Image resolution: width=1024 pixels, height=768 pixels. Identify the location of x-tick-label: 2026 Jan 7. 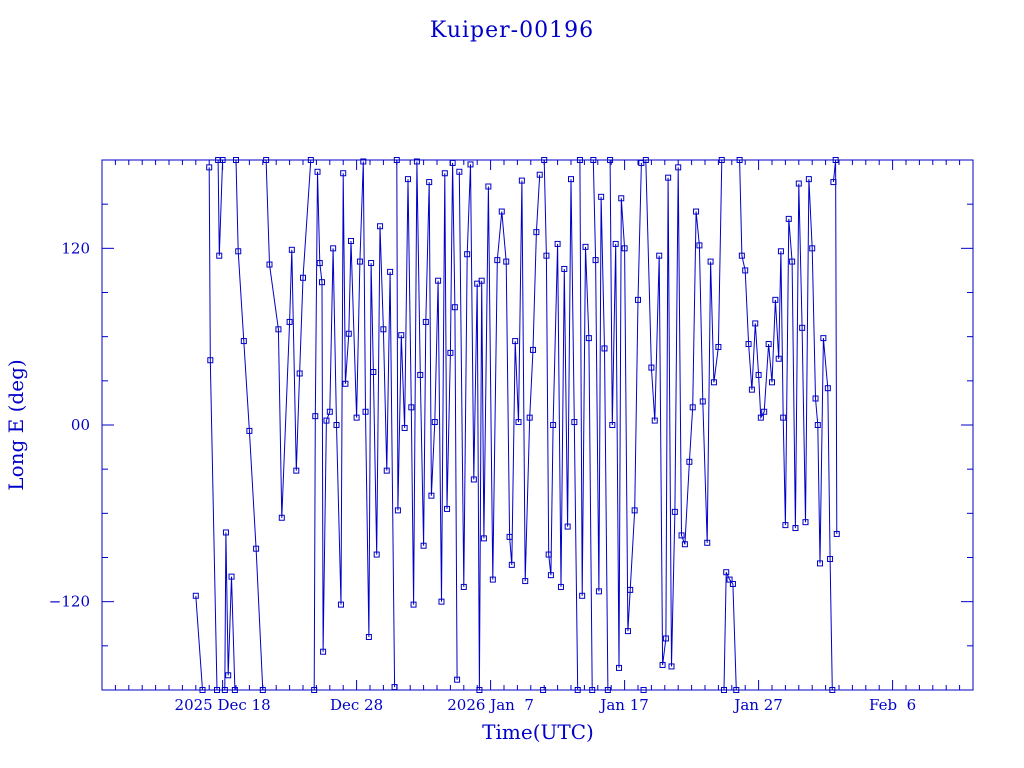
(490, 705).